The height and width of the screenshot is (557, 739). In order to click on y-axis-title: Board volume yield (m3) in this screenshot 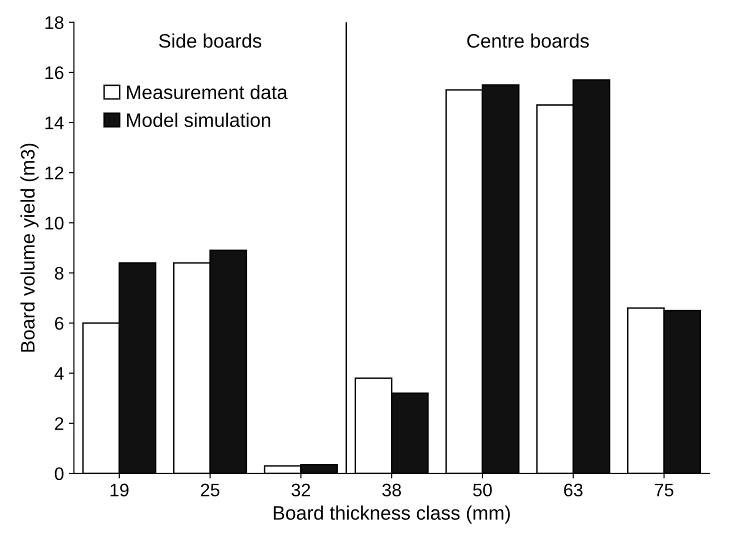, I will do `click(29, 248)`.